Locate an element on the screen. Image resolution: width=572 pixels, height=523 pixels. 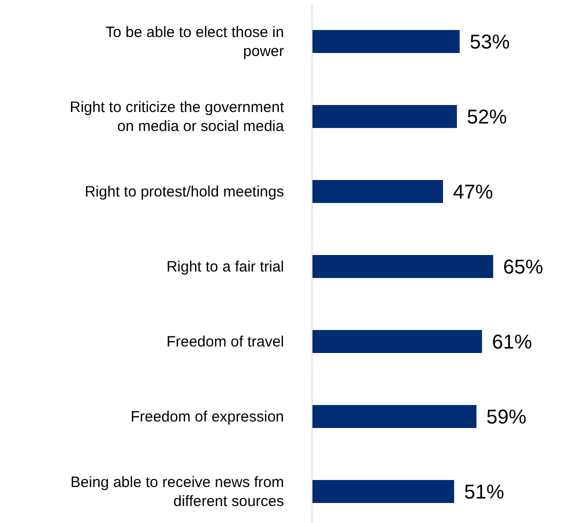
data-label: 65% is located at coordinates (523, 267).